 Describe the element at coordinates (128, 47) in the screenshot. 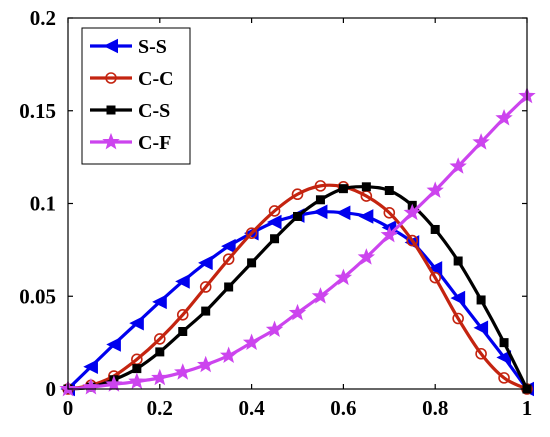

I see `legend-entry-s-s: S-S` at that location.